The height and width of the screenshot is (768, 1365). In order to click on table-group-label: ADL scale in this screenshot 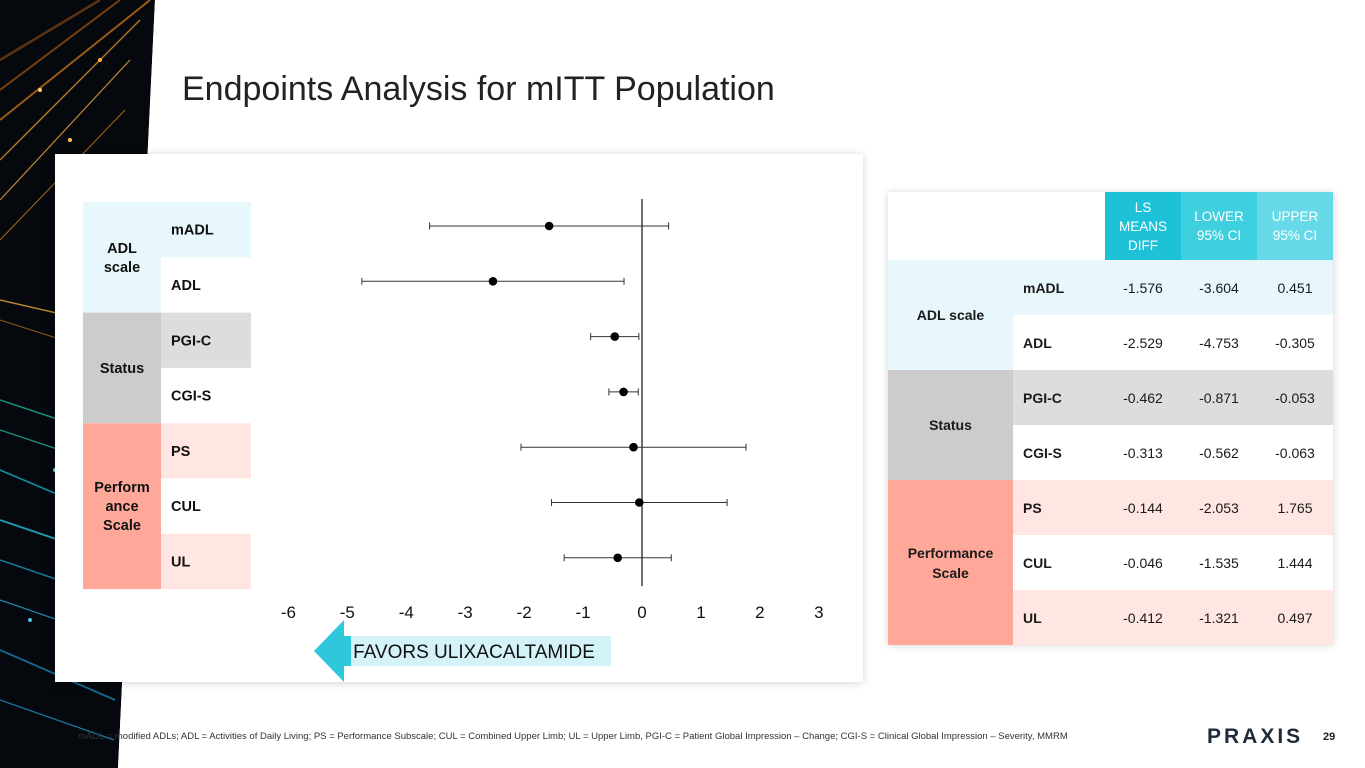, I will do `click(950, 315)`.